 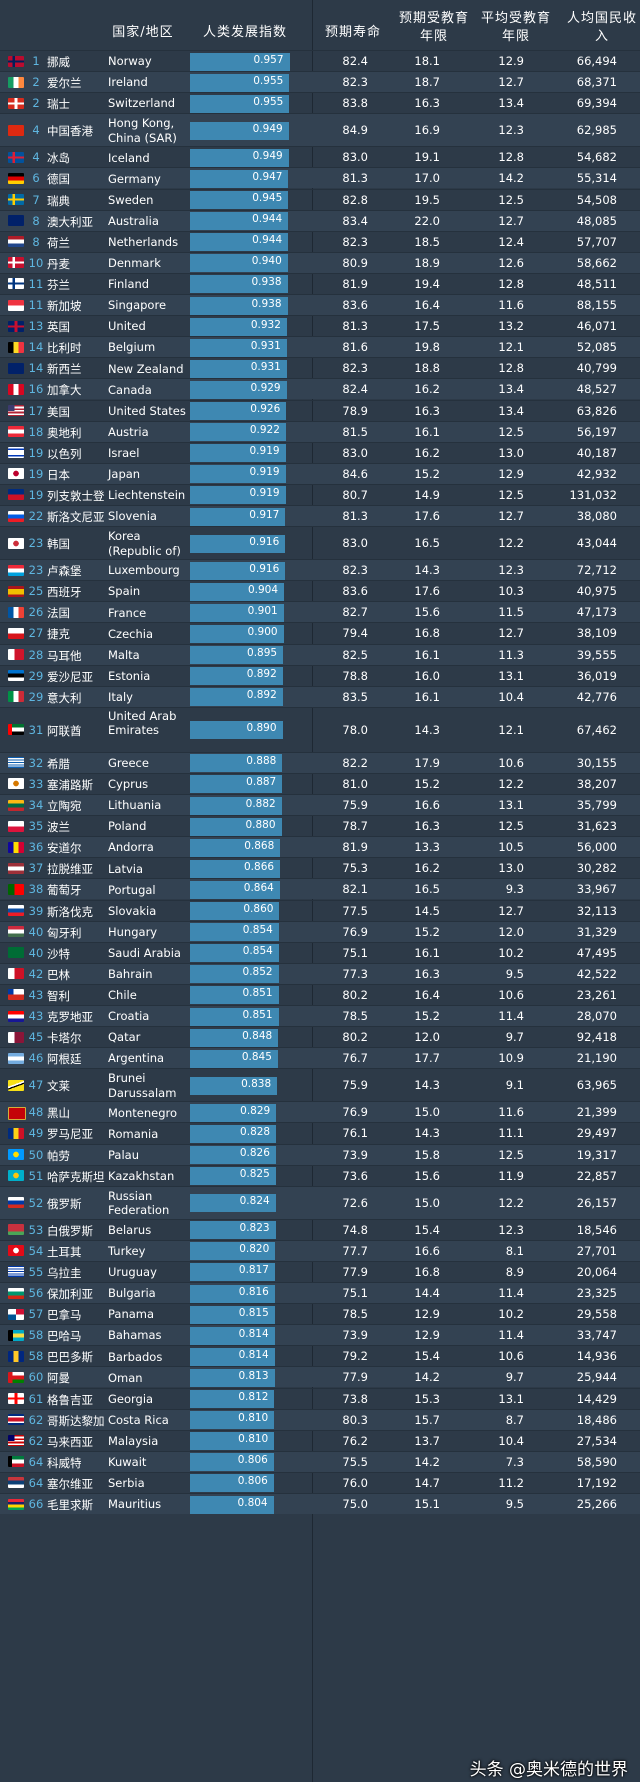 I want to click on mean-years-cell: 12.8, so click(x=511, y=368).